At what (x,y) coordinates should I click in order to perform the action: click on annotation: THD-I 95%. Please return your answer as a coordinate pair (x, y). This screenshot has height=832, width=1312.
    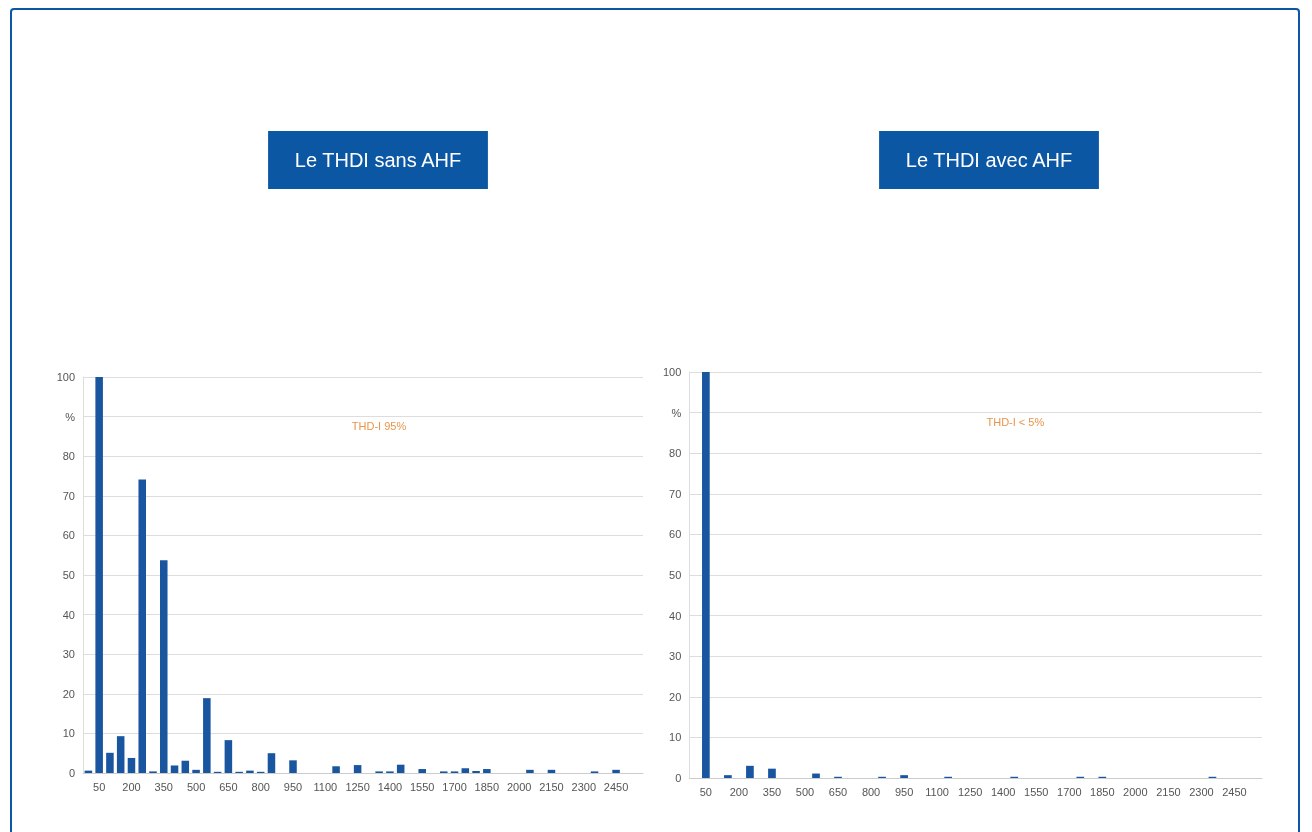
    Looking at the image, I should click on (379, 426).